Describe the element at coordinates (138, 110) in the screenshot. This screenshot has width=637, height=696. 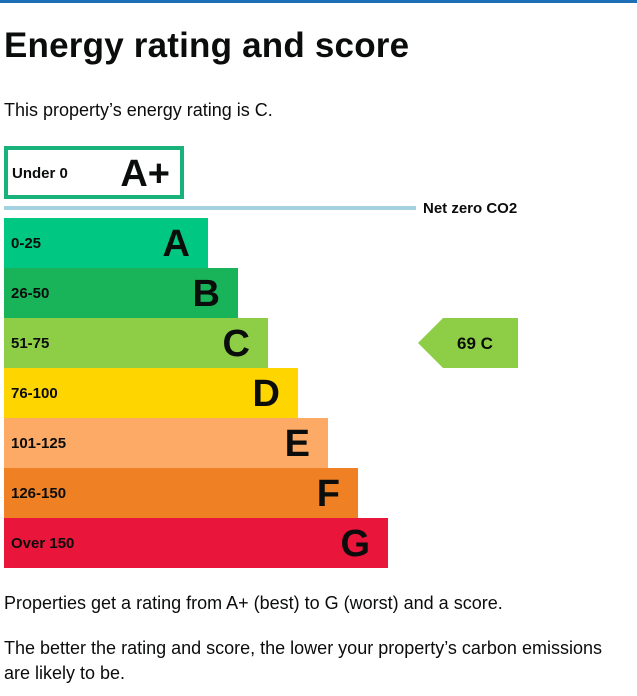
I see `intro-text: This property’s energy rating is C.` at that location.